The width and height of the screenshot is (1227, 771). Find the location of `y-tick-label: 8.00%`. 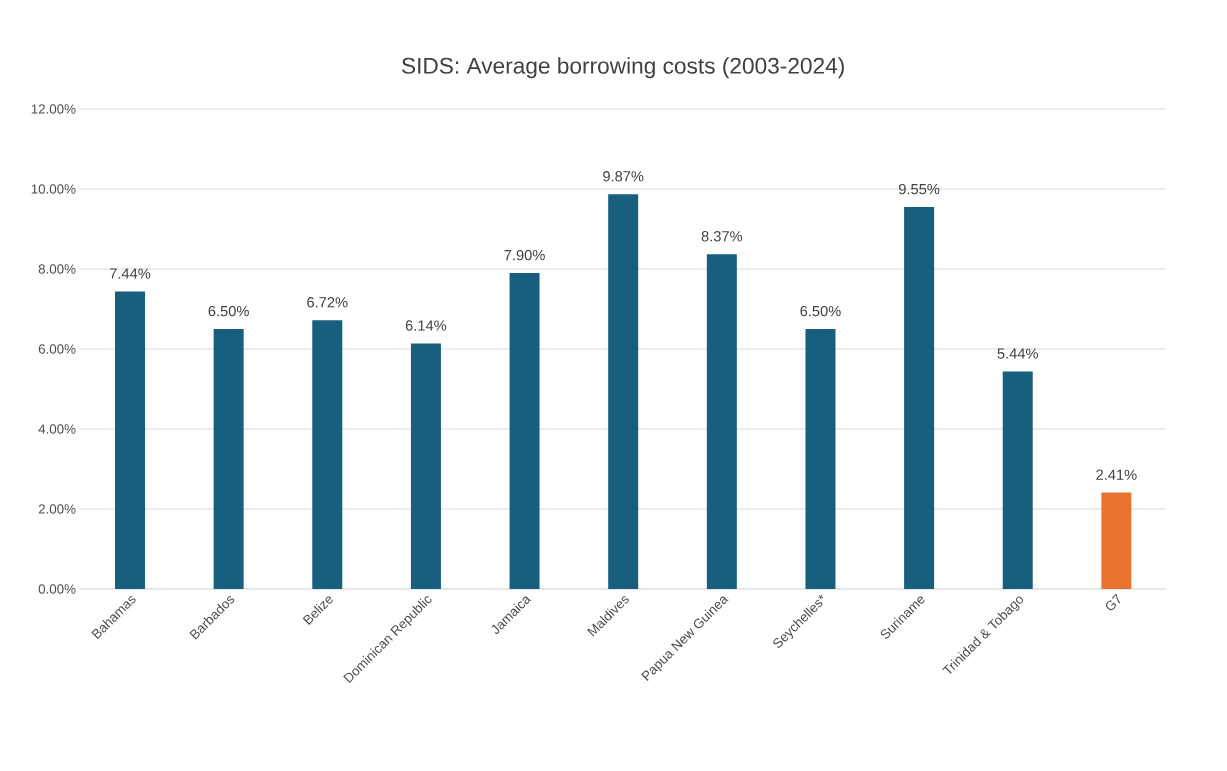

y-tick-label: 8.00% is located at coordinates (57, 269).